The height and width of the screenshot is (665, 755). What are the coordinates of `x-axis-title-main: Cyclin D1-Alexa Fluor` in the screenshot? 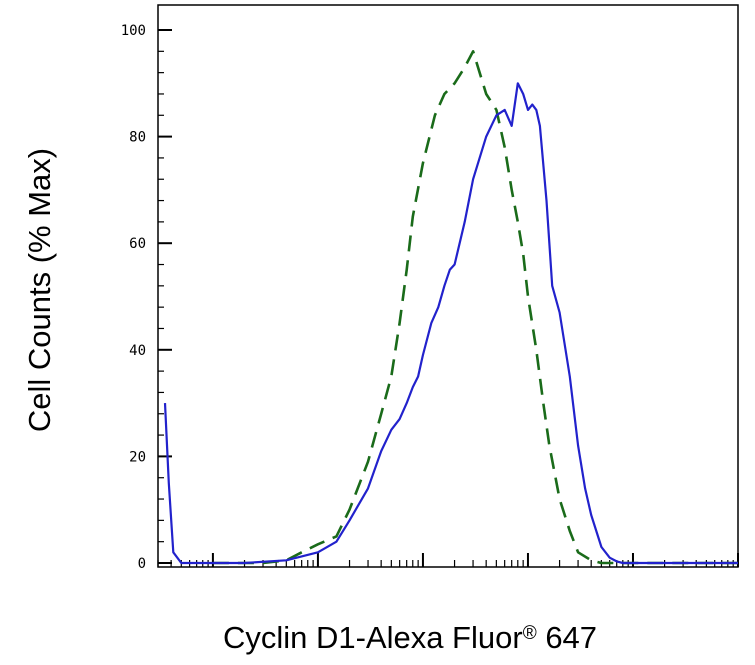 It's located at (373, 637).